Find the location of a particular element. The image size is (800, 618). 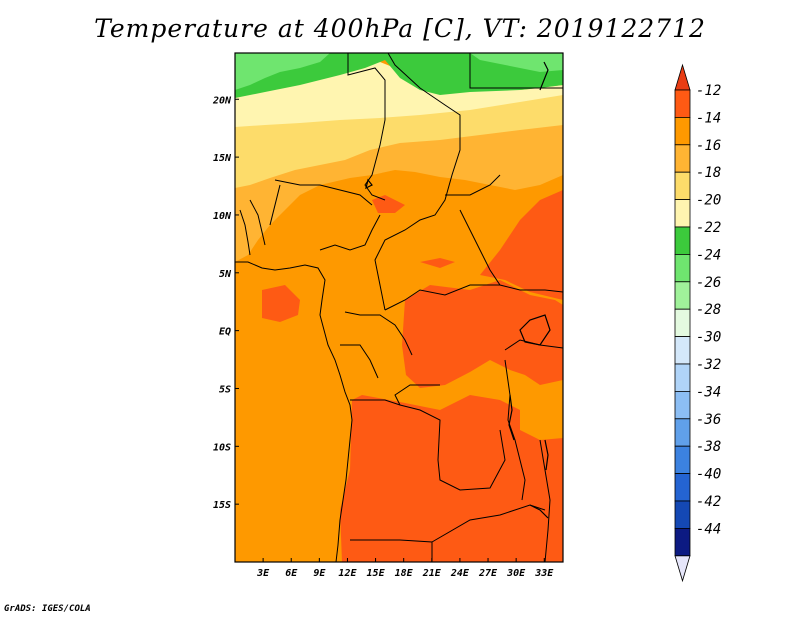

y-tick-label: 10N is located at coordinates (222, 216).